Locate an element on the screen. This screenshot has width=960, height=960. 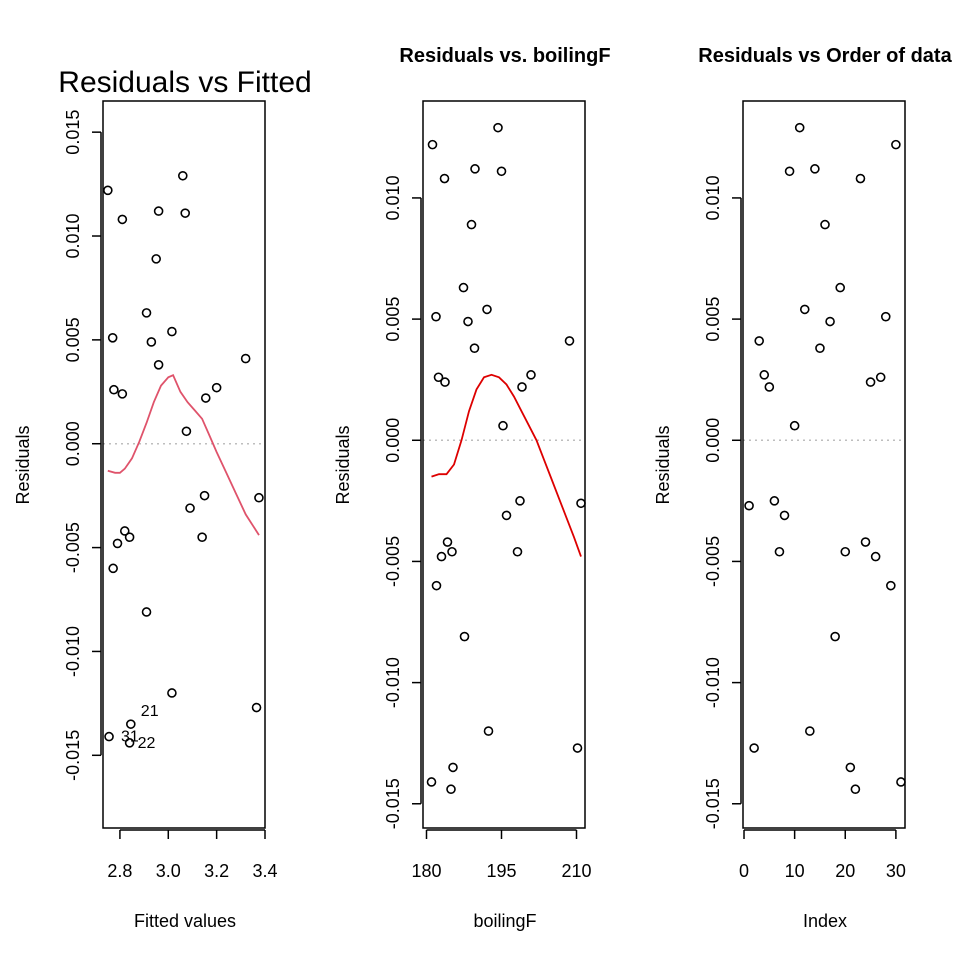
x-axis-label: boilingF is located at coordinates (504, 921).